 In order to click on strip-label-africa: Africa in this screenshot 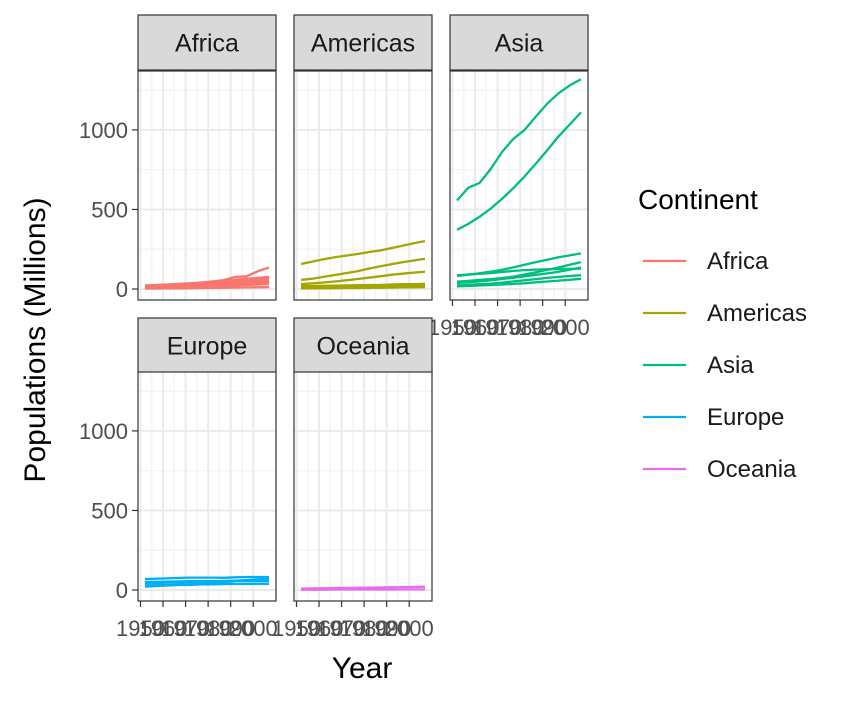, I will do `click(207, 44)`.